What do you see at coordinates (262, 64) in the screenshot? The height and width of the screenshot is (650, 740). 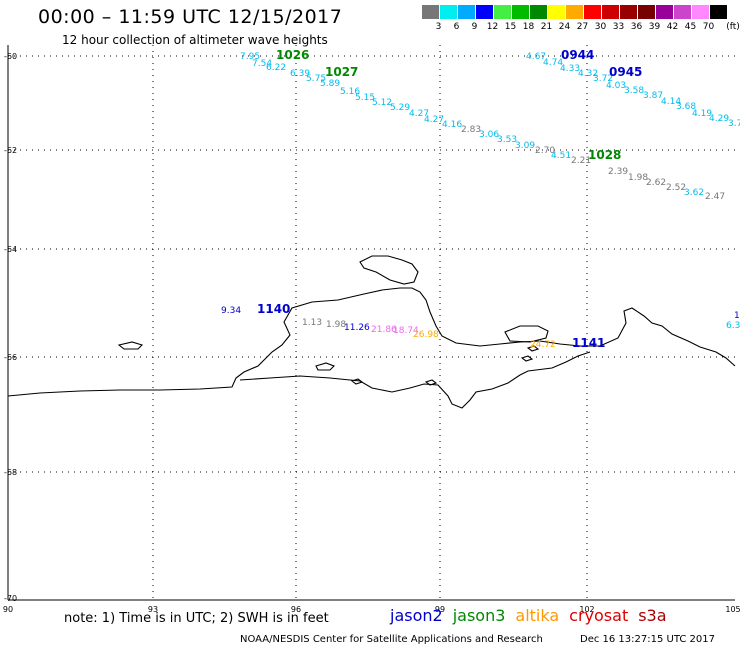 I see `wave-height-value: 7.54` at bounding box center [262, 64].